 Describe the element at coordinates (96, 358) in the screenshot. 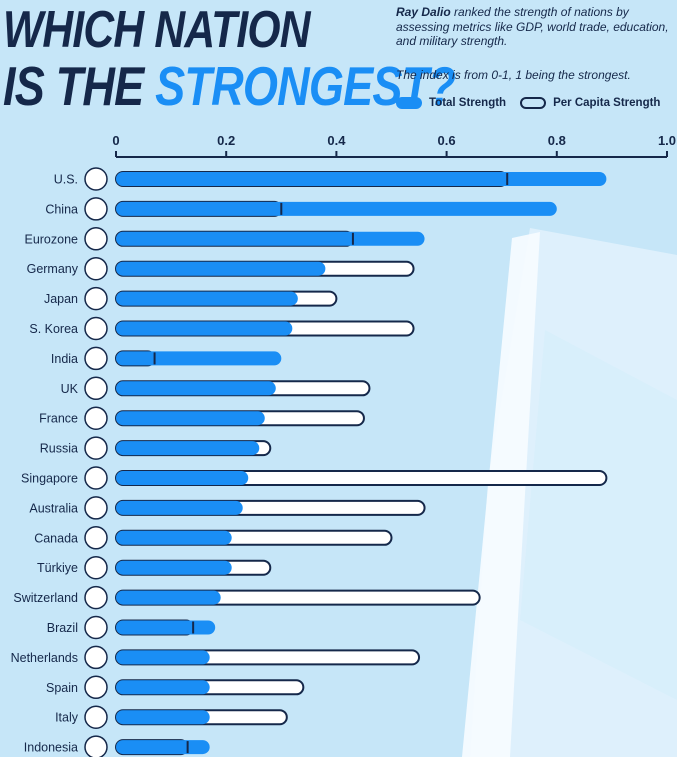

I see `india-flag-icon` at that location.